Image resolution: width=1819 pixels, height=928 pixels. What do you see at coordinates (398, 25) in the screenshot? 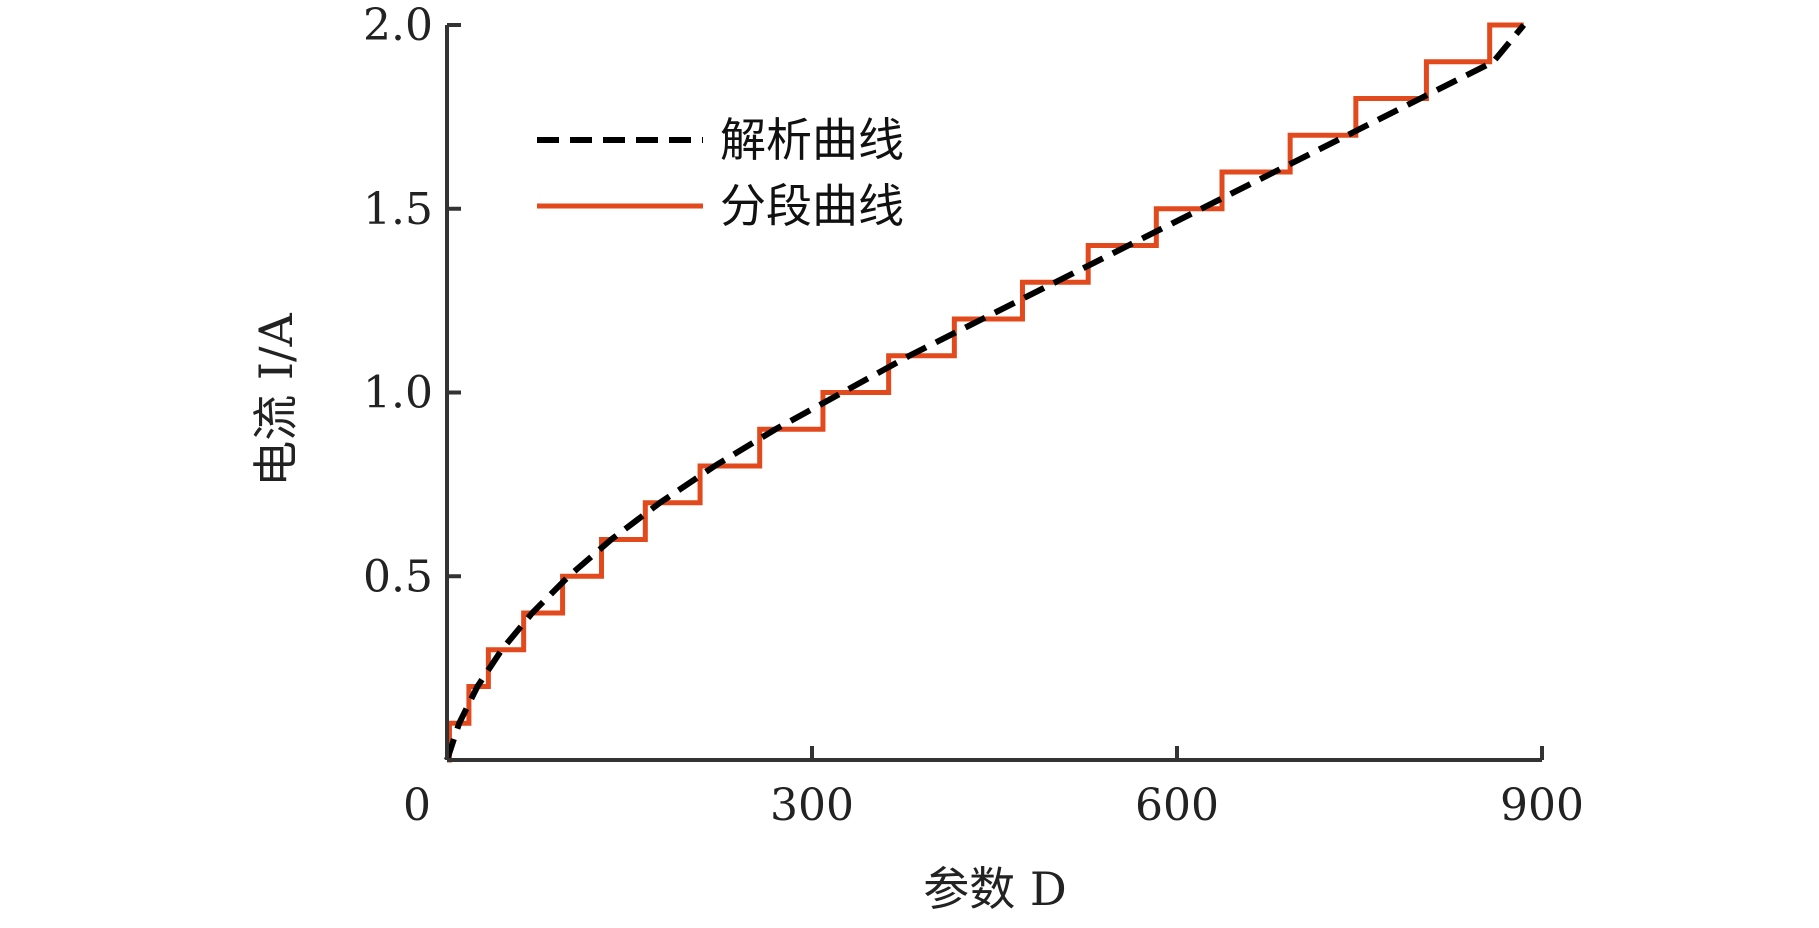
I see `y-tick-label: 2.0` at bounding box center [398, 25].